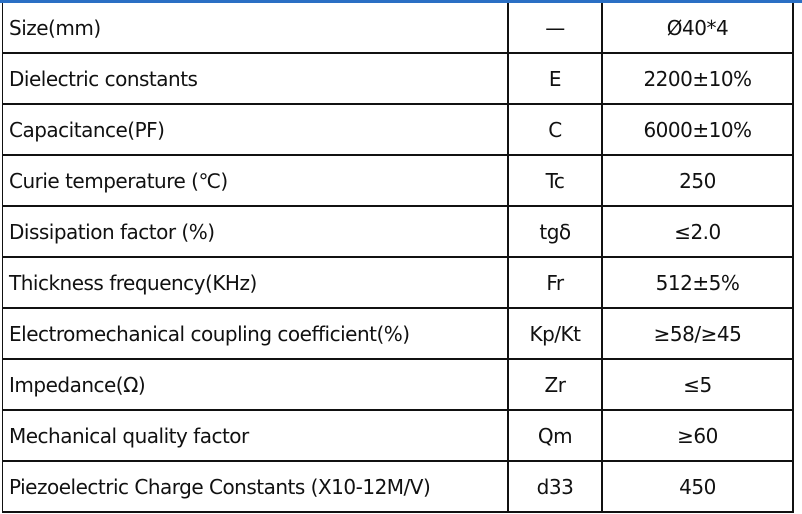  Describe the element at coordinates (255, 78) in the screenshot. I see `parameter-cell: Dielectric constants` at that location.